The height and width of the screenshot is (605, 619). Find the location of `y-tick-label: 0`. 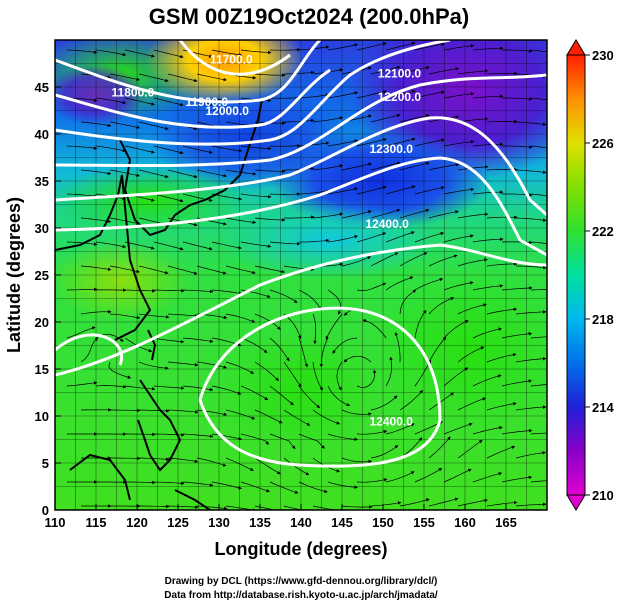

y-tick-label: 0 is located at coordinates (45, 510).